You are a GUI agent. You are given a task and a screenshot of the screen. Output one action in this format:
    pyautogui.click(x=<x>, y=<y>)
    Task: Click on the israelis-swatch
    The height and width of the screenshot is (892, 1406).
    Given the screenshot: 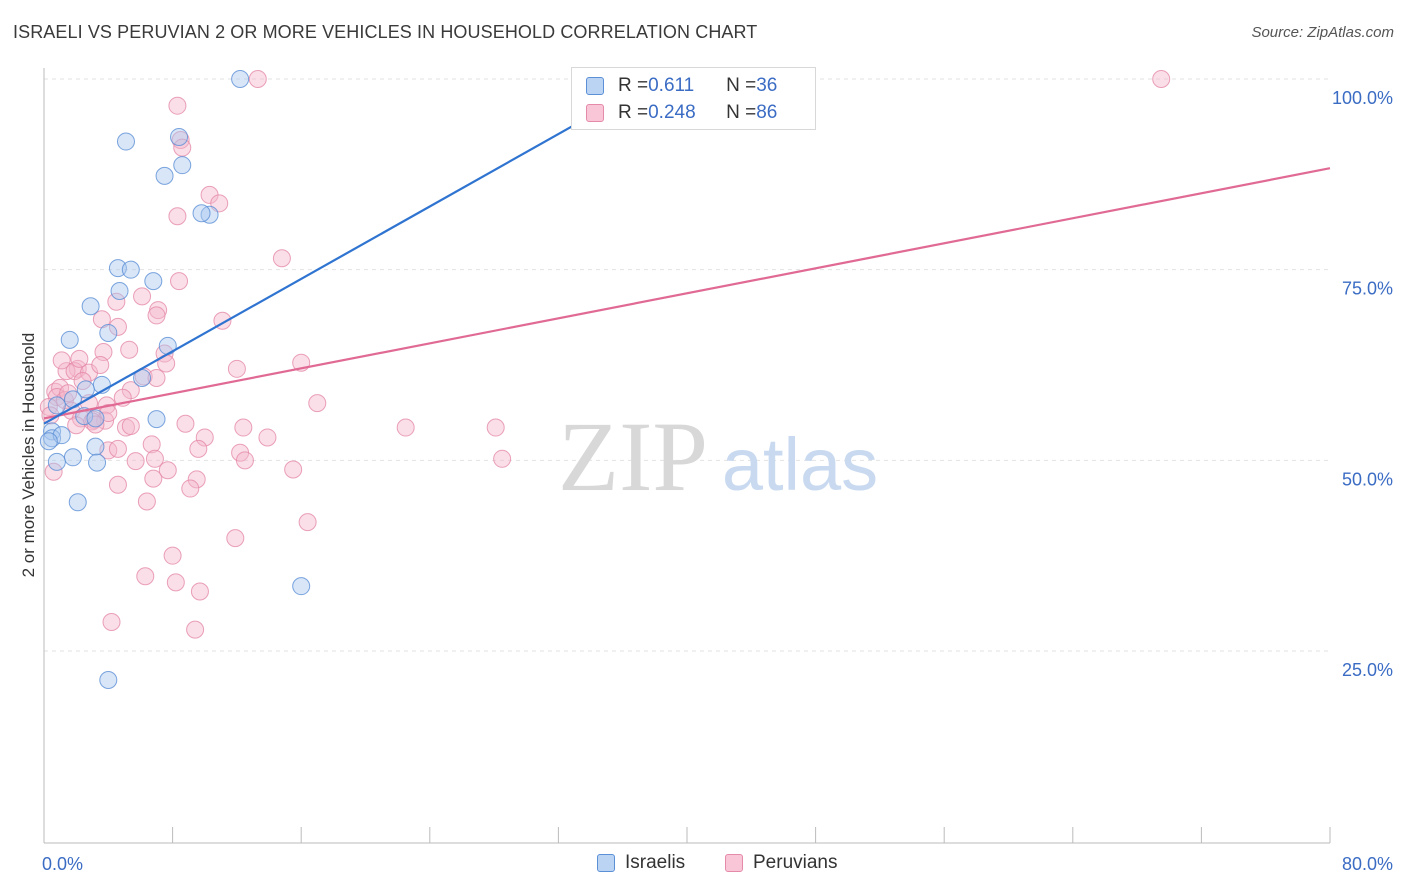 What is the action you would take?
    pyautogui.click(x=595, y=86)
    